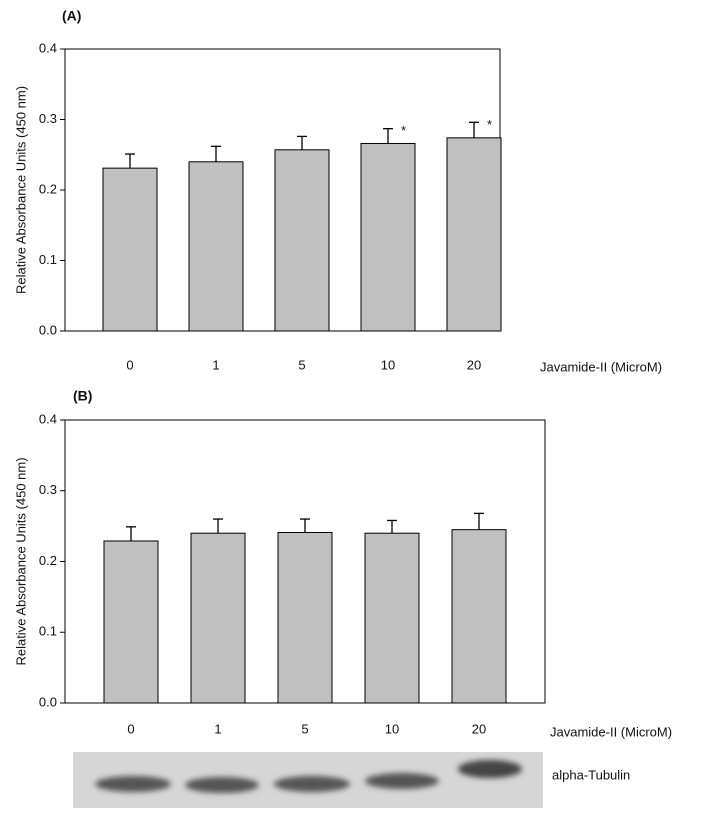  Describe the element at coordinates (591, 774) in the screenshot. I see `blot-label: alpha-Tubulin` at that location.